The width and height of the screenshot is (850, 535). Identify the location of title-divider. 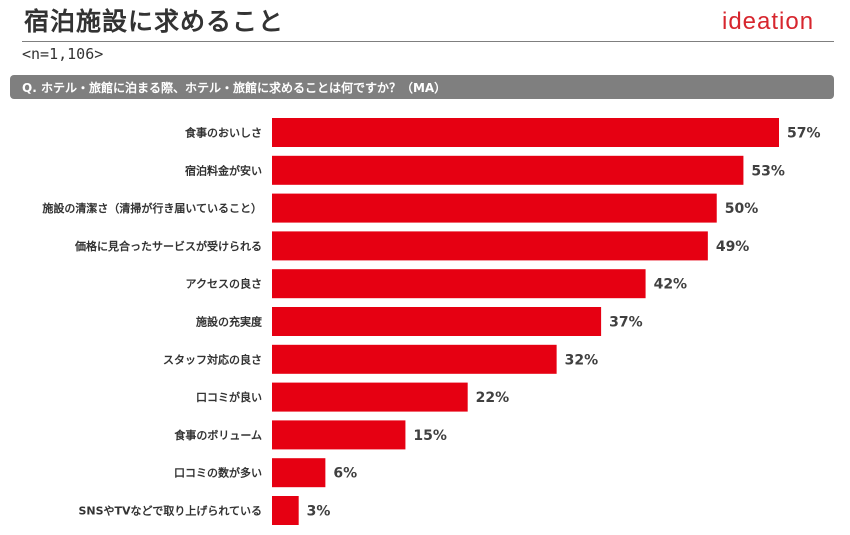
(428, 41).